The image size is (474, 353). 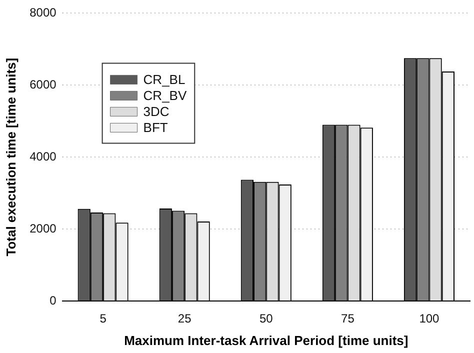 I want to click on x-tick-label: 25, so click(x=185, y=319).